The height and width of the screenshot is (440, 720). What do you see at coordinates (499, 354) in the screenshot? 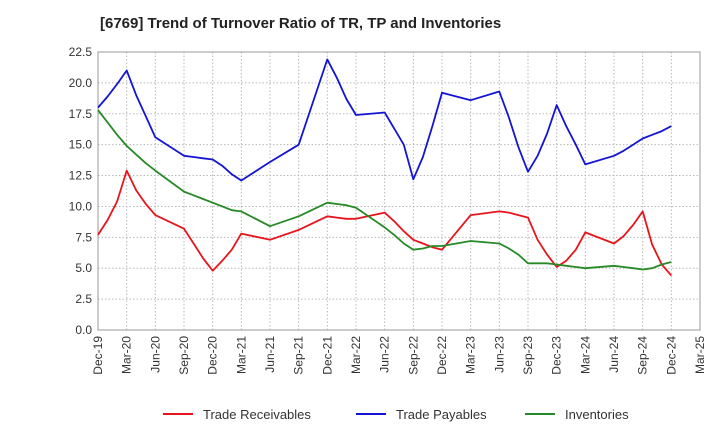
I see `x-tick-label: Jun-23` at bounding box center [499, 354].